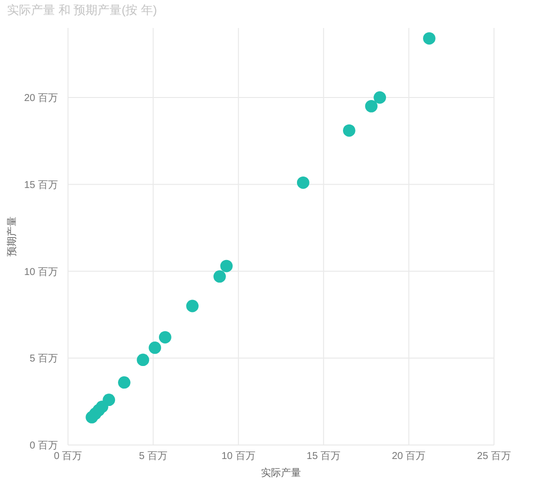 This screenshot has width=536, height=495. What do you see at coordinates (12, 236) in the screenshot?
I see `ylabel: 预期产量` at bounding box center [12, 236].